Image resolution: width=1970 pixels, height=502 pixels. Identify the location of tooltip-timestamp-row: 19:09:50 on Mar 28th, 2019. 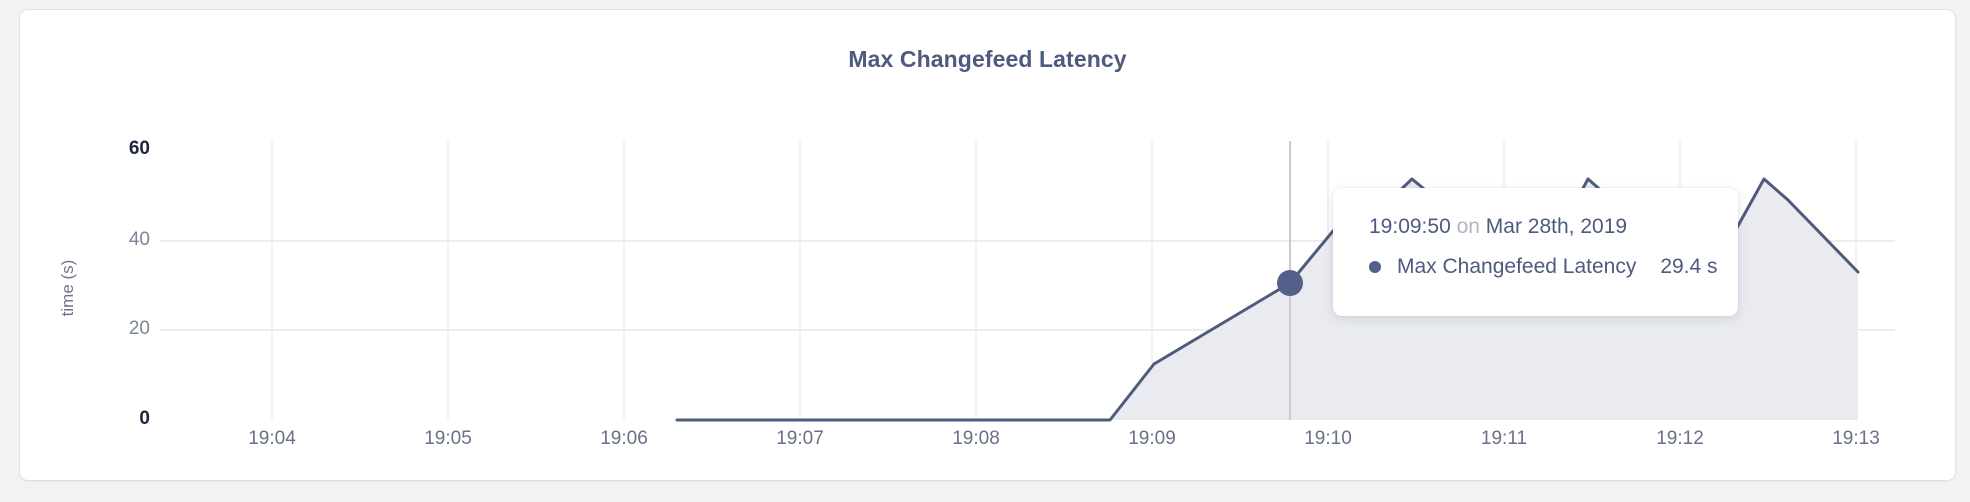
(1553, 227).